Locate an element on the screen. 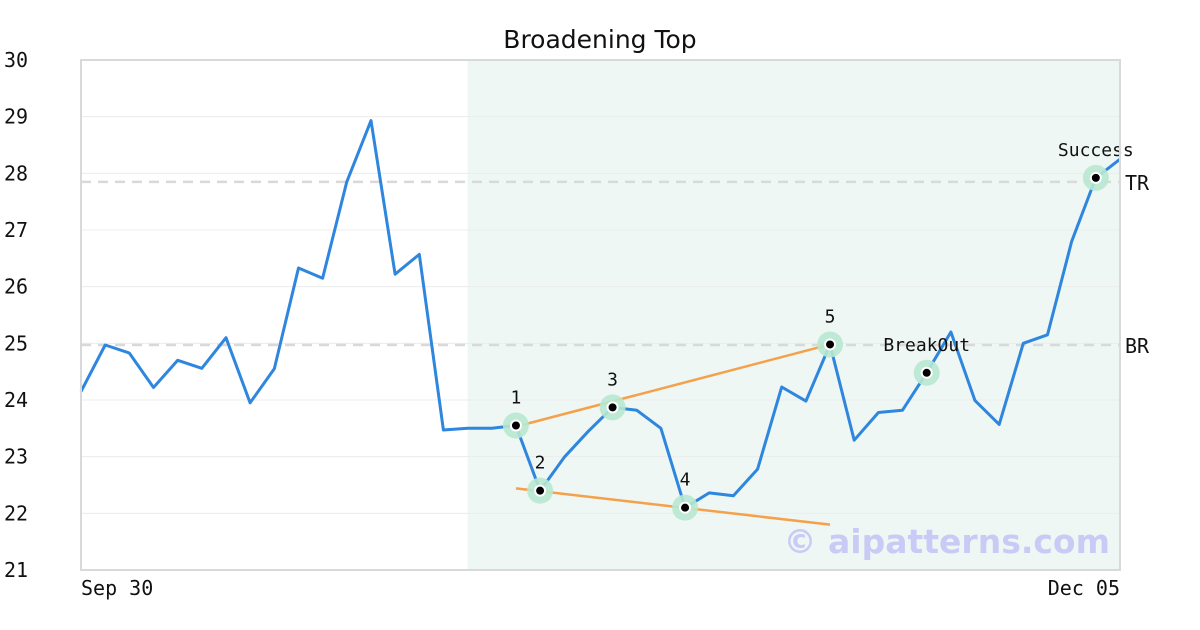 Image resolution: width=1200 pixels, height=630 pixels. pattern-point-label: BreakOut is located at coordinates (926, 345).